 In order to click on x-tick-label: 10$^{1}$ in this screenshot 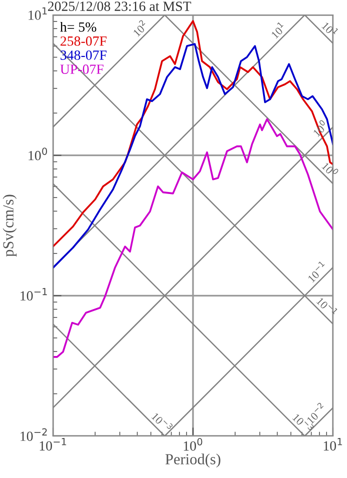, I will do `click(333, 444)`.